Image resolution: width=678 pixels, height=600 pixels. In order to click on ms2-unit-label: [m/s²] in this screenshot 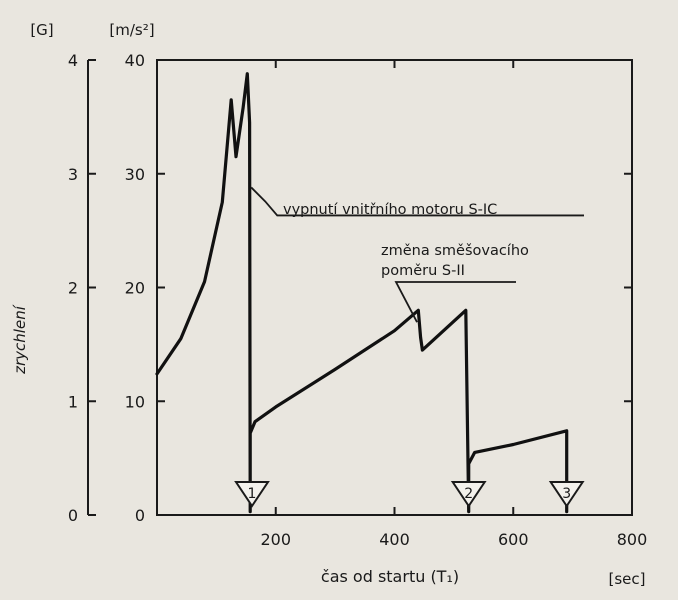, I will do `click(131, 30)`.